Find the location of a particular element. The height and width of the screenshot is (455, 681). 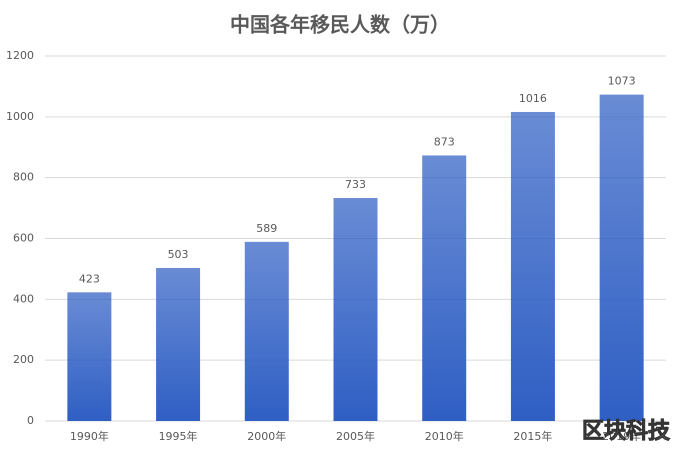

value-label: 1073 is located at coordinates (622, 81).